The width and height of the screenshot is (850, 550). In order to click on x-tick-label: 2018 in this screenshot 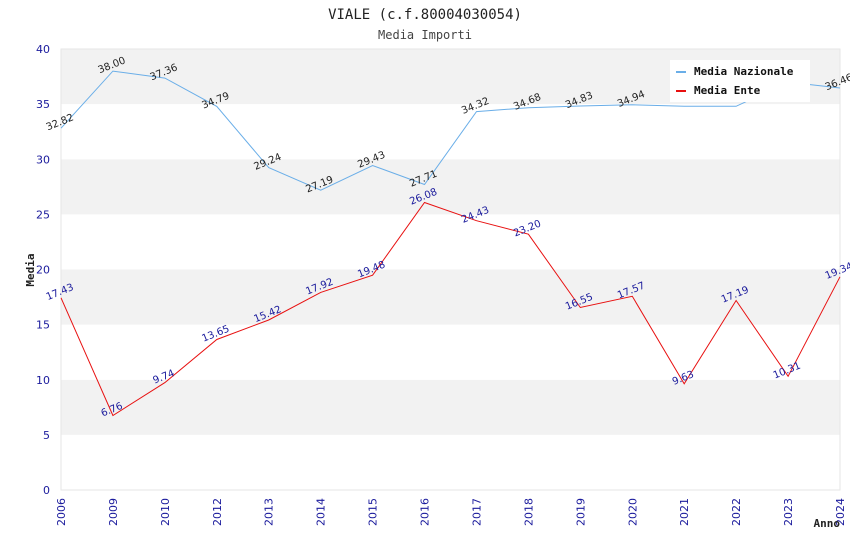, I will do `click(528, 512)`.